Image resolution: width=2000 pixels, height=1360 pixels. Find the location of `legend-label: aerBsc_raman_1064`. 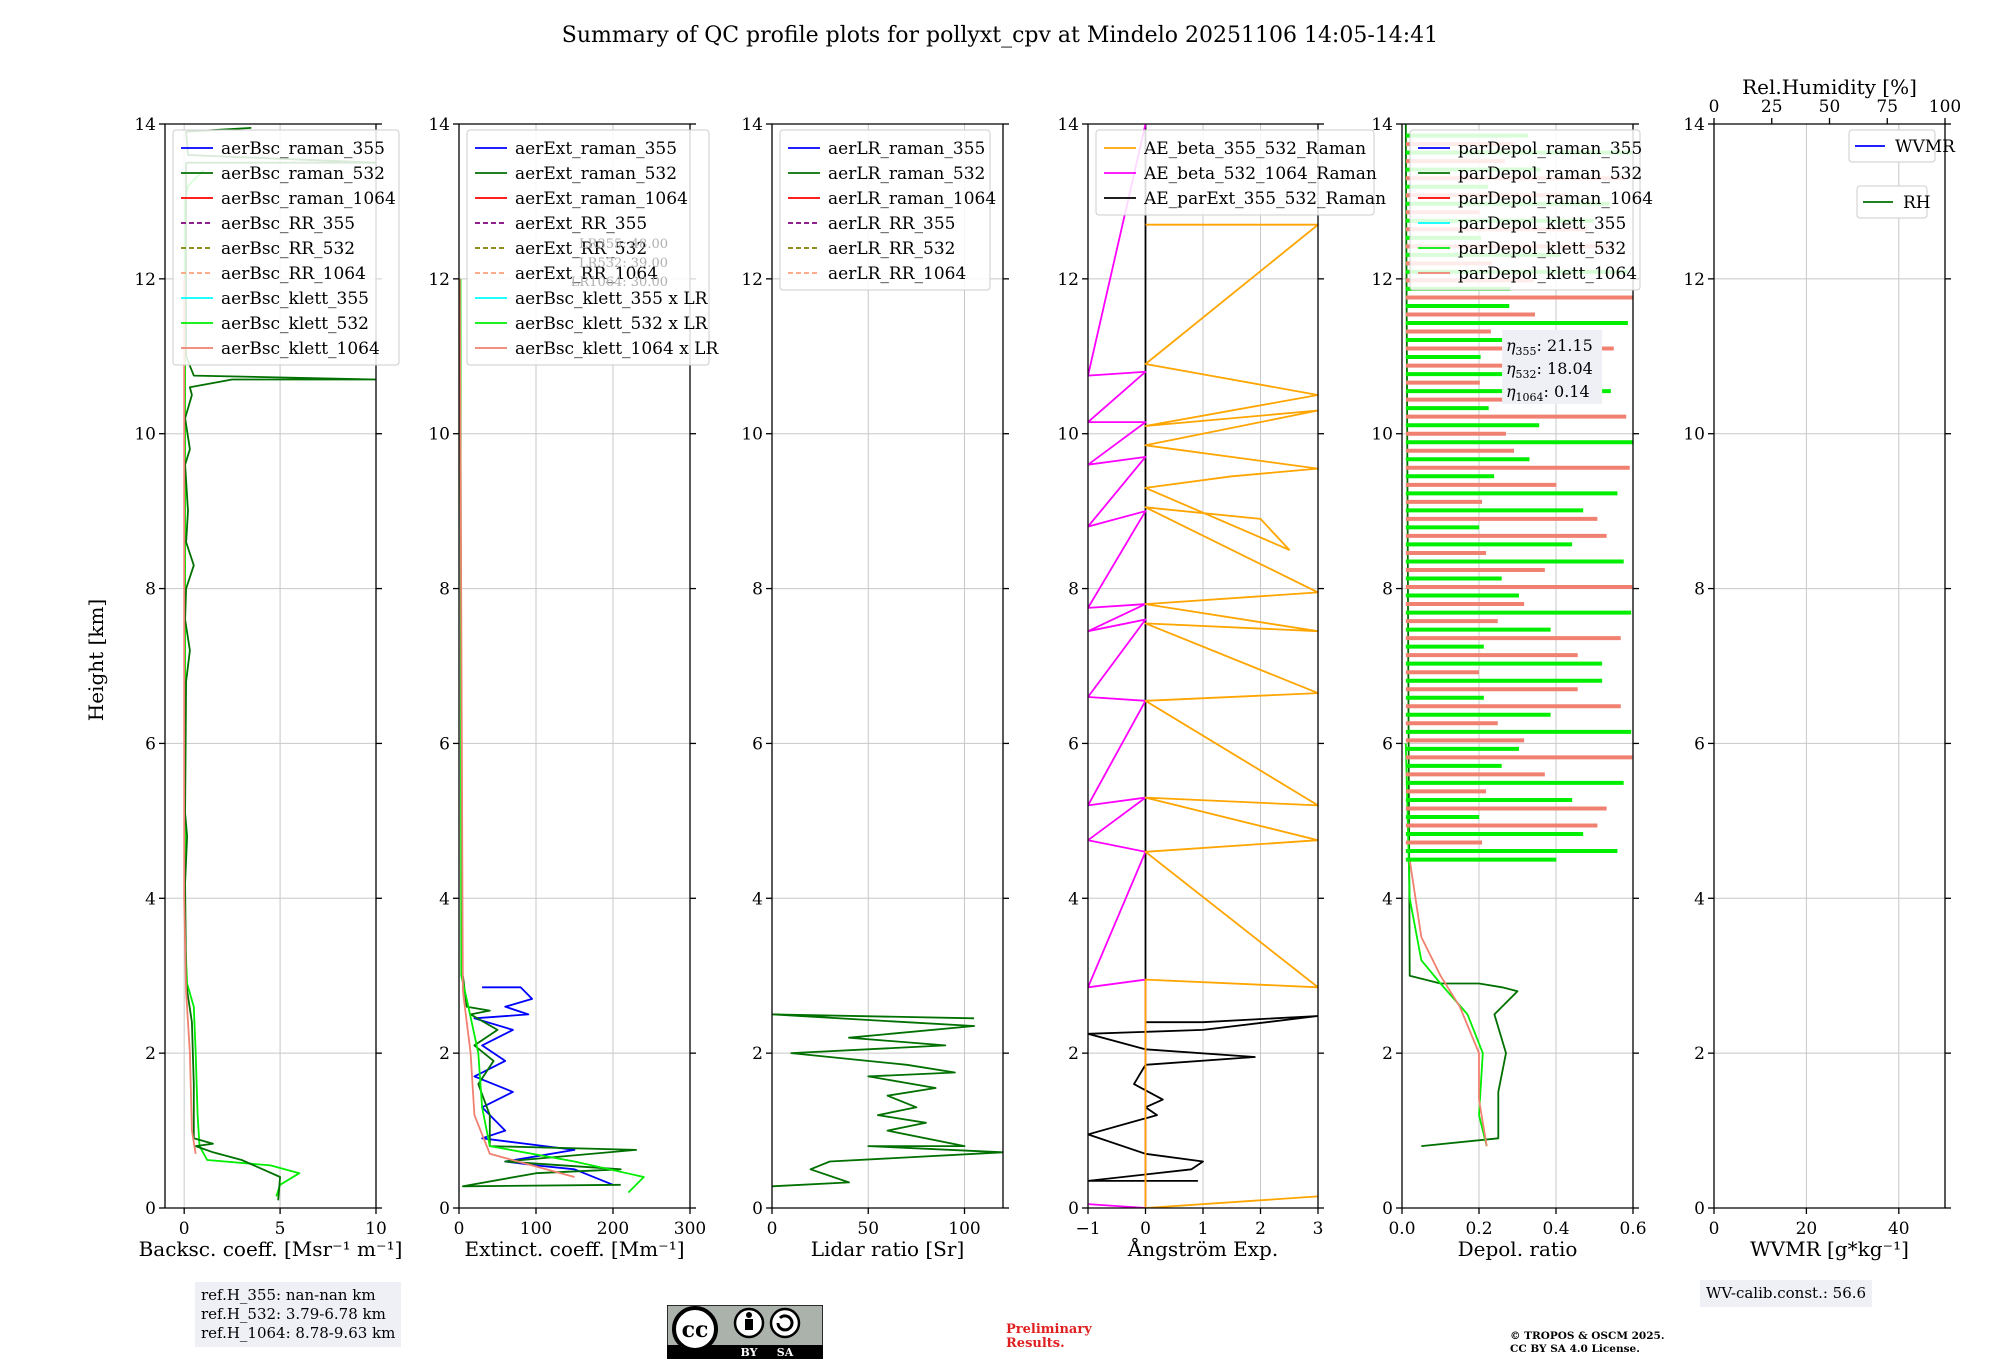

legend-label: aerBsc_raman_1064 is located at coordinates (308, 199).